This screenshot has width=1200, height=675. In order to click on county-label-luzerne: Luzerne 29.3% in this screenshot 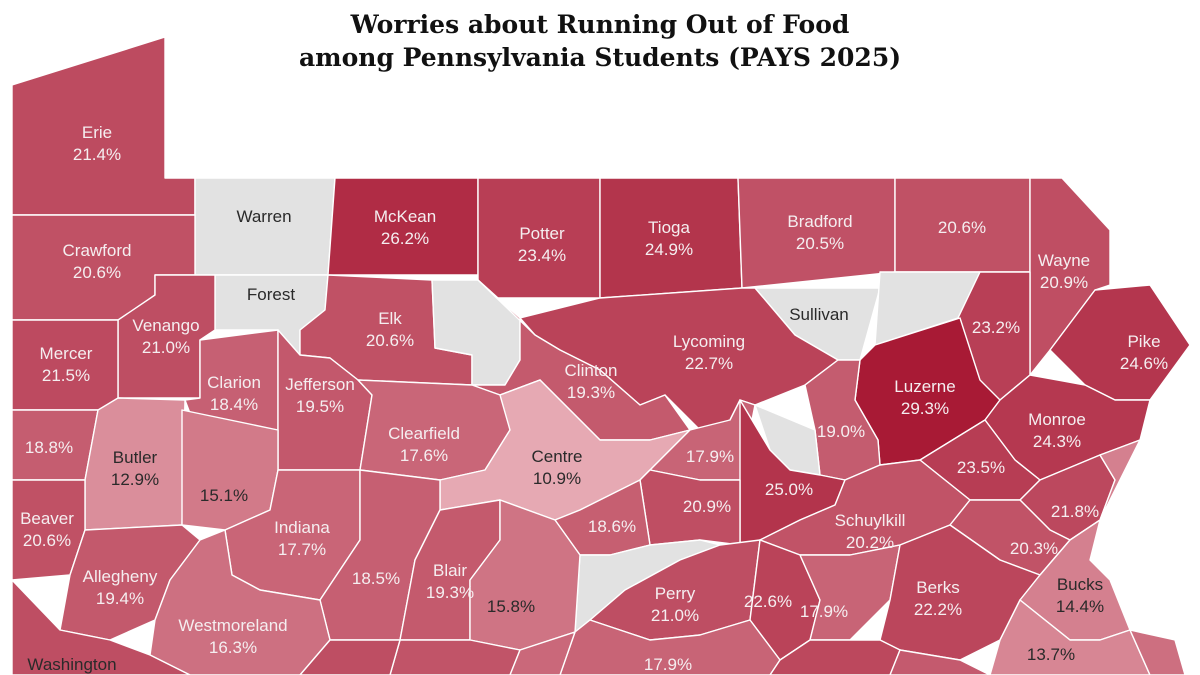, I will do `click(924, 397)`.